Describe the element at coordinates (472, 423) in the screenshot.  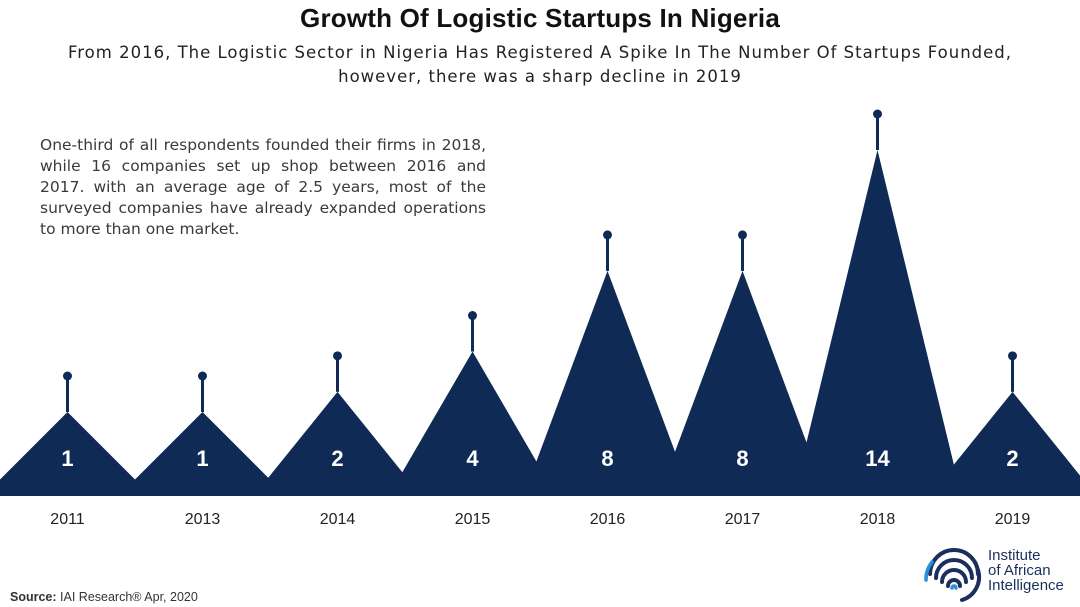
I see `peak-2015` at that location.